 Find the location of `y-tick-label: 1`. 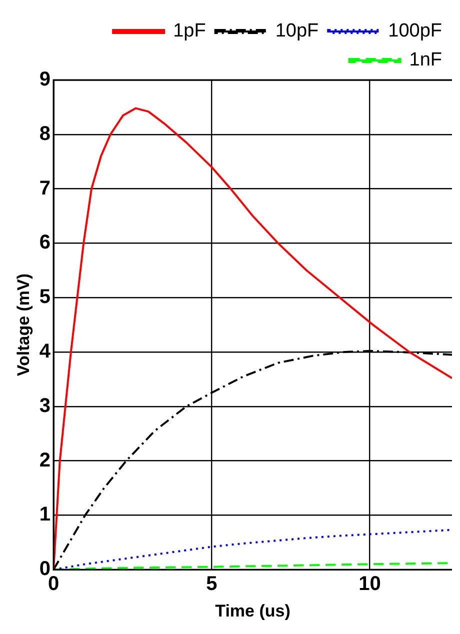

y-tick-label: 1 is located at coordinates (45, 515).